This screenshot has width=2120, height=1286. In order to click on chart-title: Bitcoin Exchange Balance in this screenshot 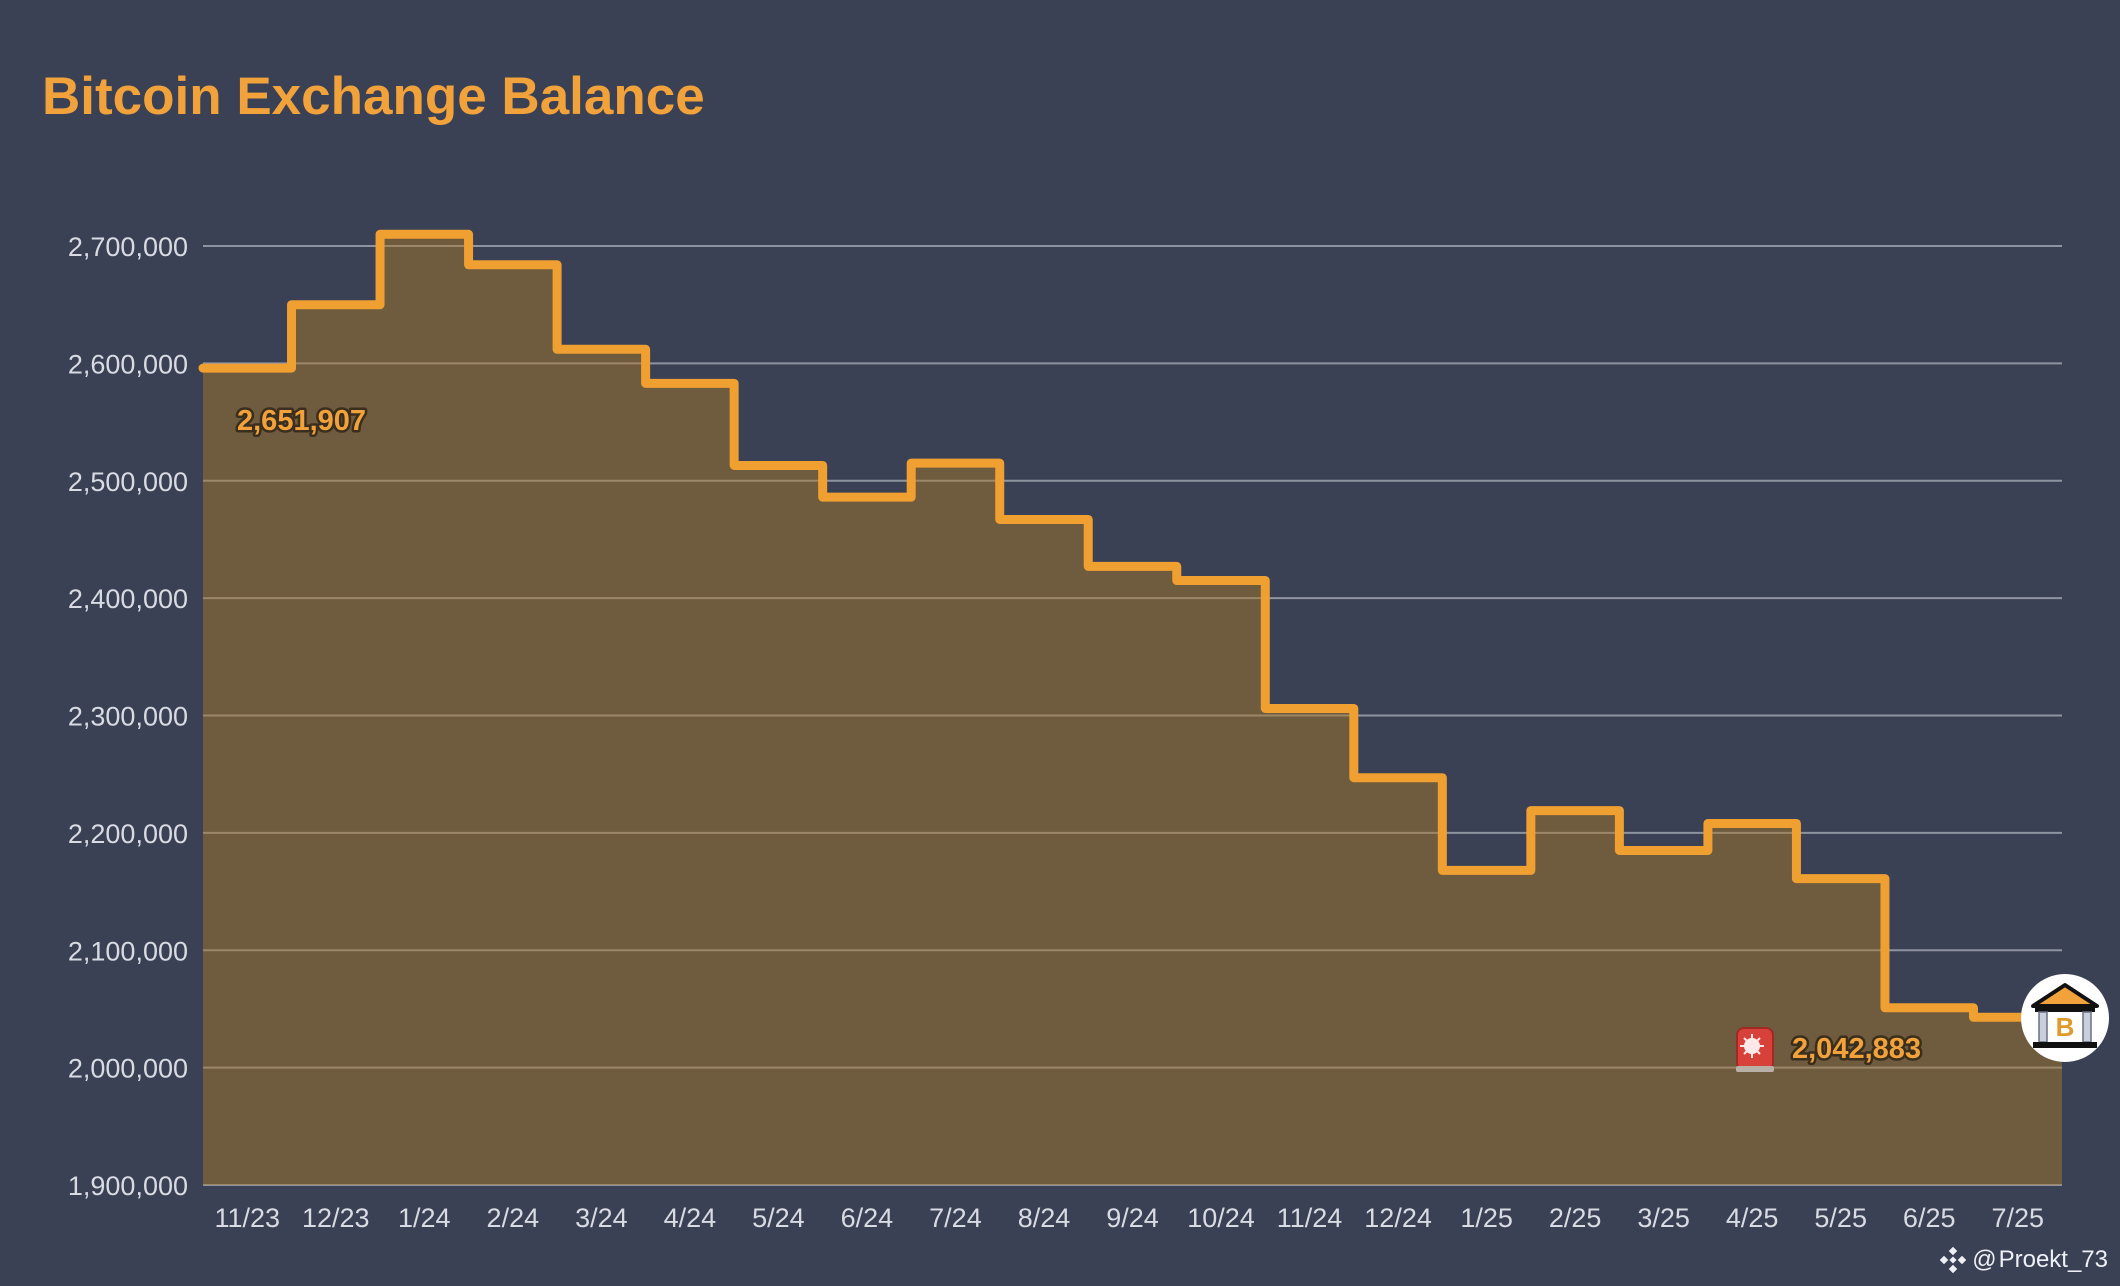, I will do `click(373, 96)`.